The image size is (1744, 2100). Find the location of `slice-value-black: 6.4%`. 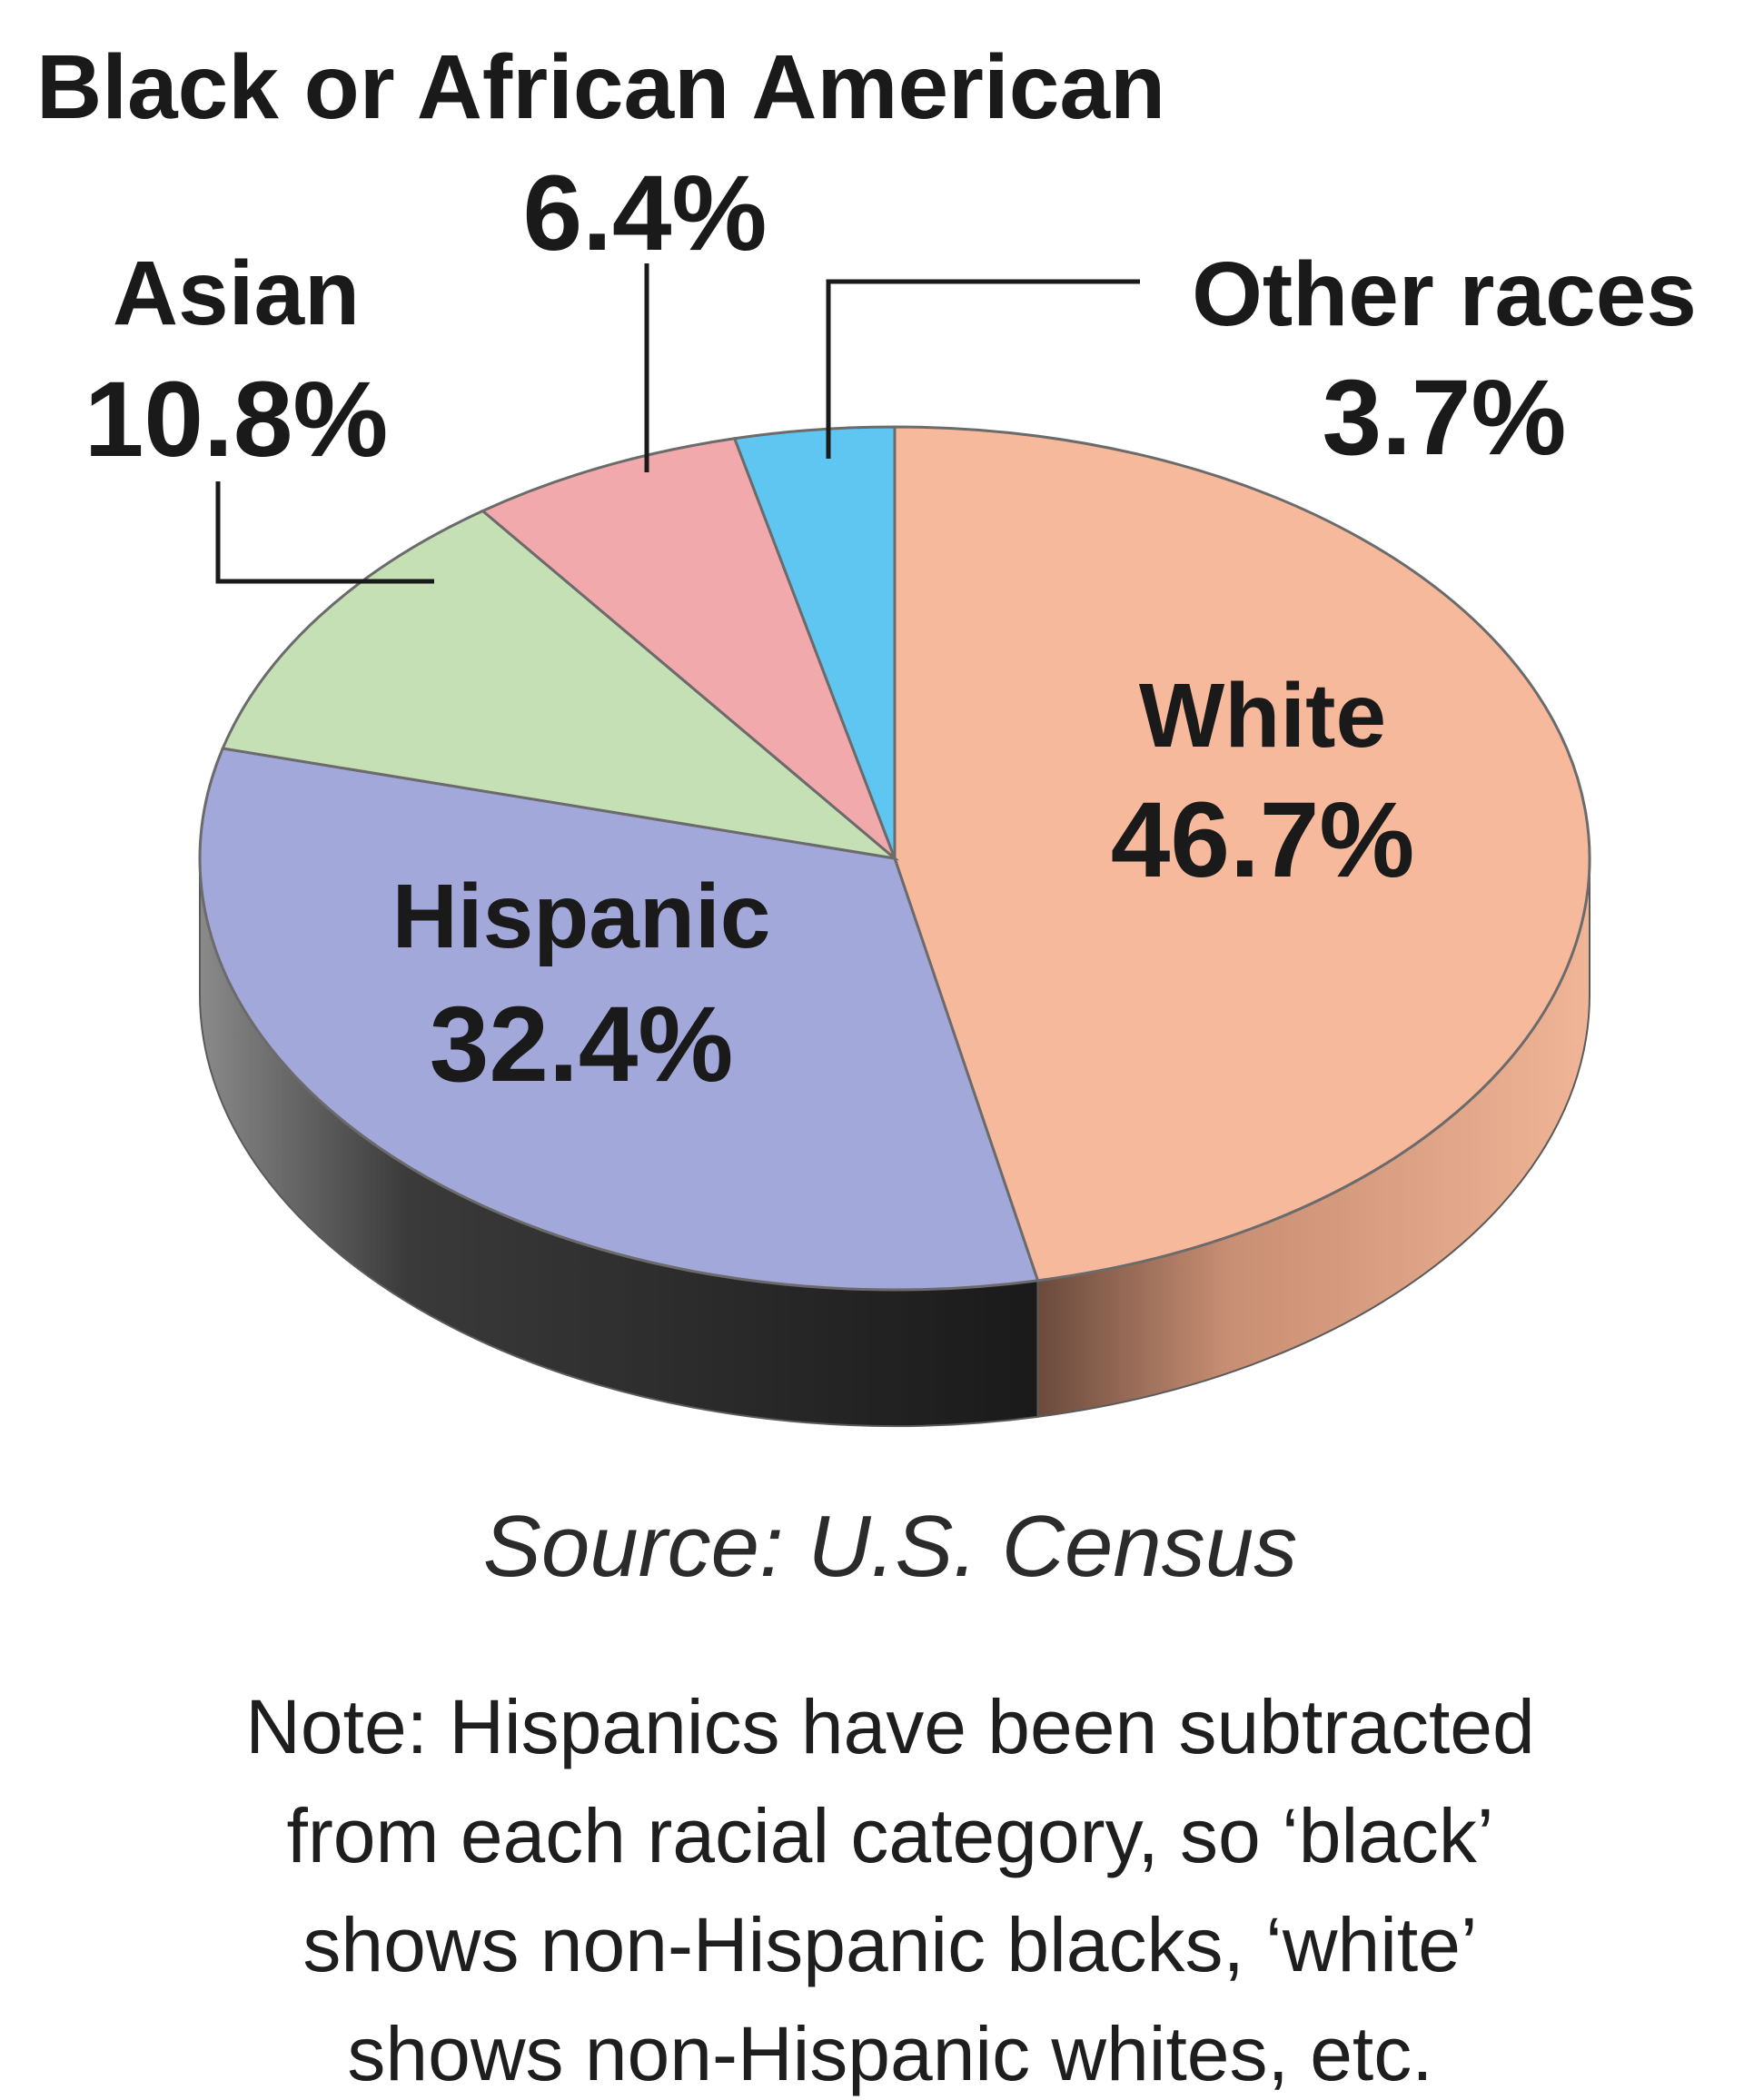

slice-value-black: 6.4% is located at coordinates (646, 213).